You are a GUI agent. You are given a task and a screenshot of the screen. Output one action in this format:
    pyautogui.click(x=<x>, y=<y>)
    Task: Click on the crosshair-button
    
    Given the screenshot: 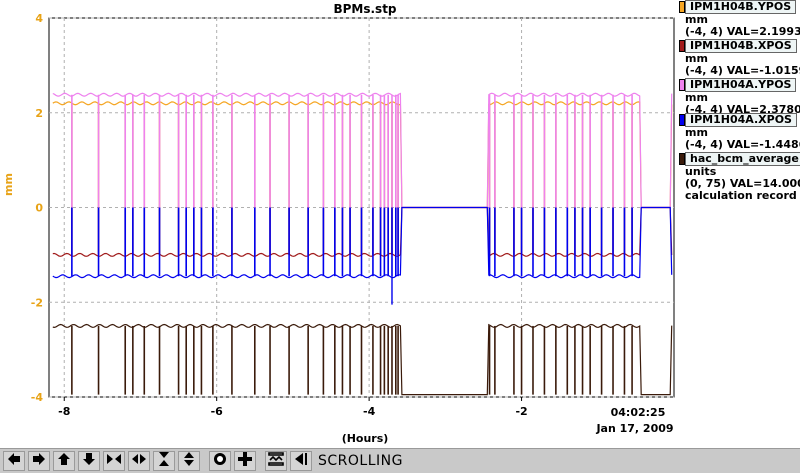 What is the action you would take?
    pyautogui.click(x=245, y=461)
    